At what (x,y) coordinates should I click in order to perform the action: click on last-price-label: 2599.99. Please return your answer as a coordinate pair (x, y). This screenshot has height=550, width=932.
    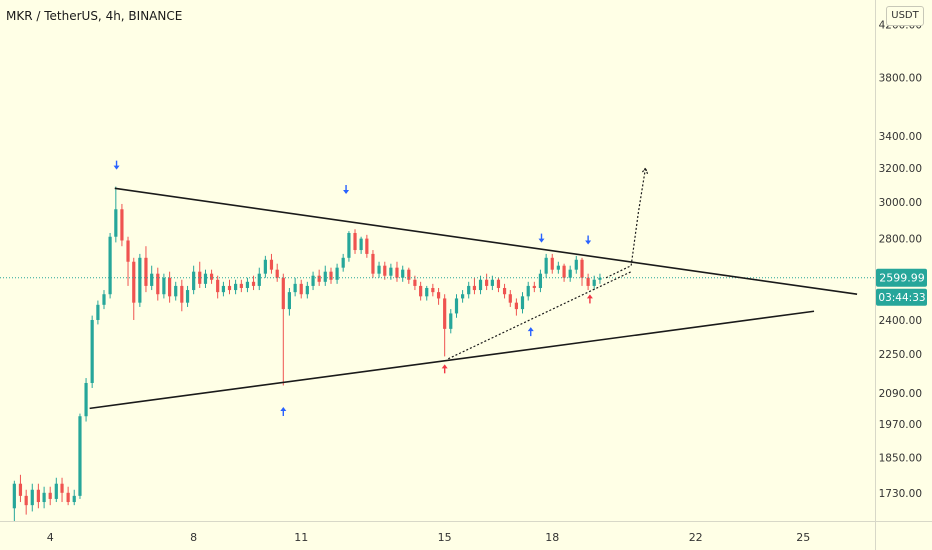
    Looking at the image, I should click on (902, 278).